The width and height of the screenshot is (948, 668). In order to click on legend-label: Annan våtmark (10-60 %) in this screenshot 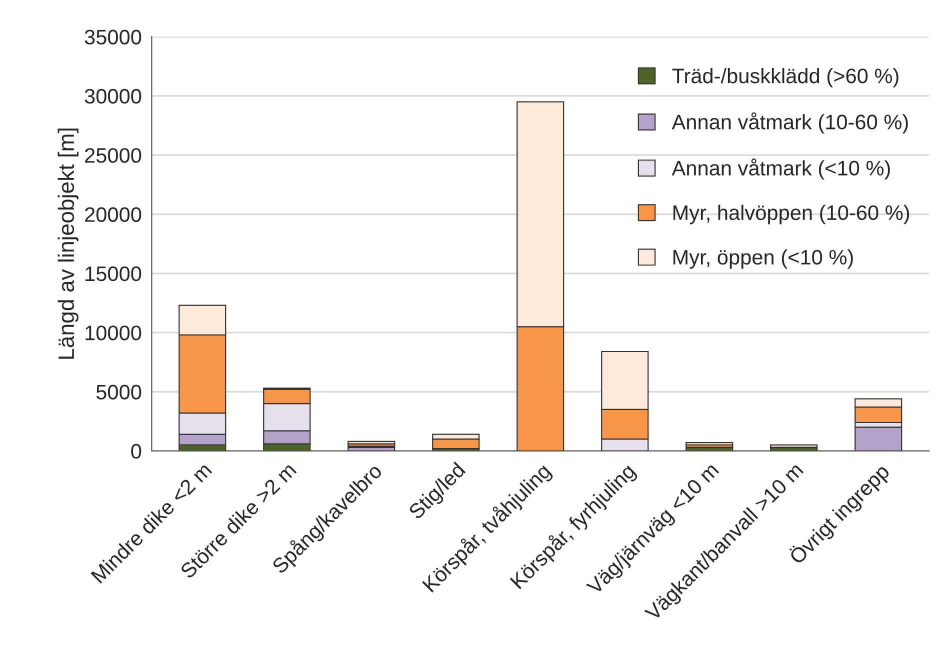, I will do `click(790, 123)`.